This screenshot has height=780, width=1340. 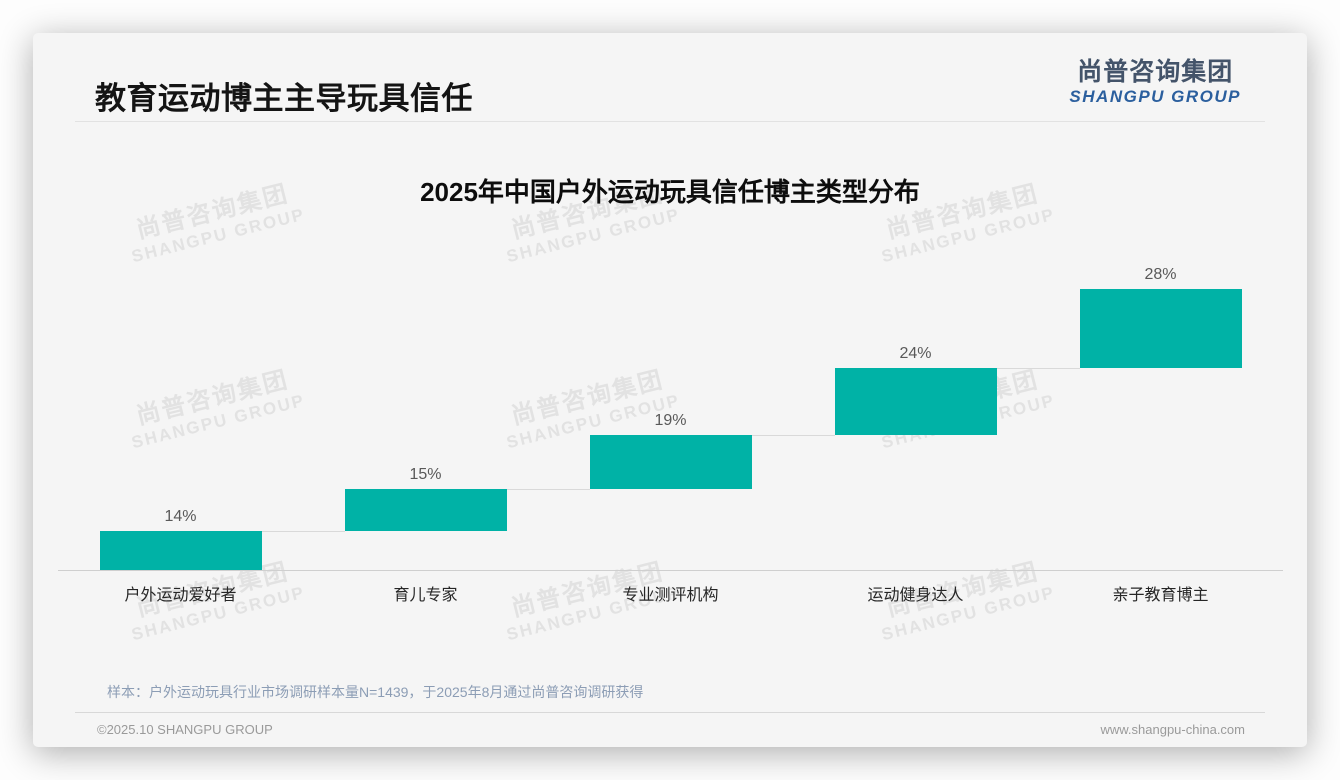 I want to click on logo-en-text: SHANGPU GROUP, so click(x=1155, y=96).